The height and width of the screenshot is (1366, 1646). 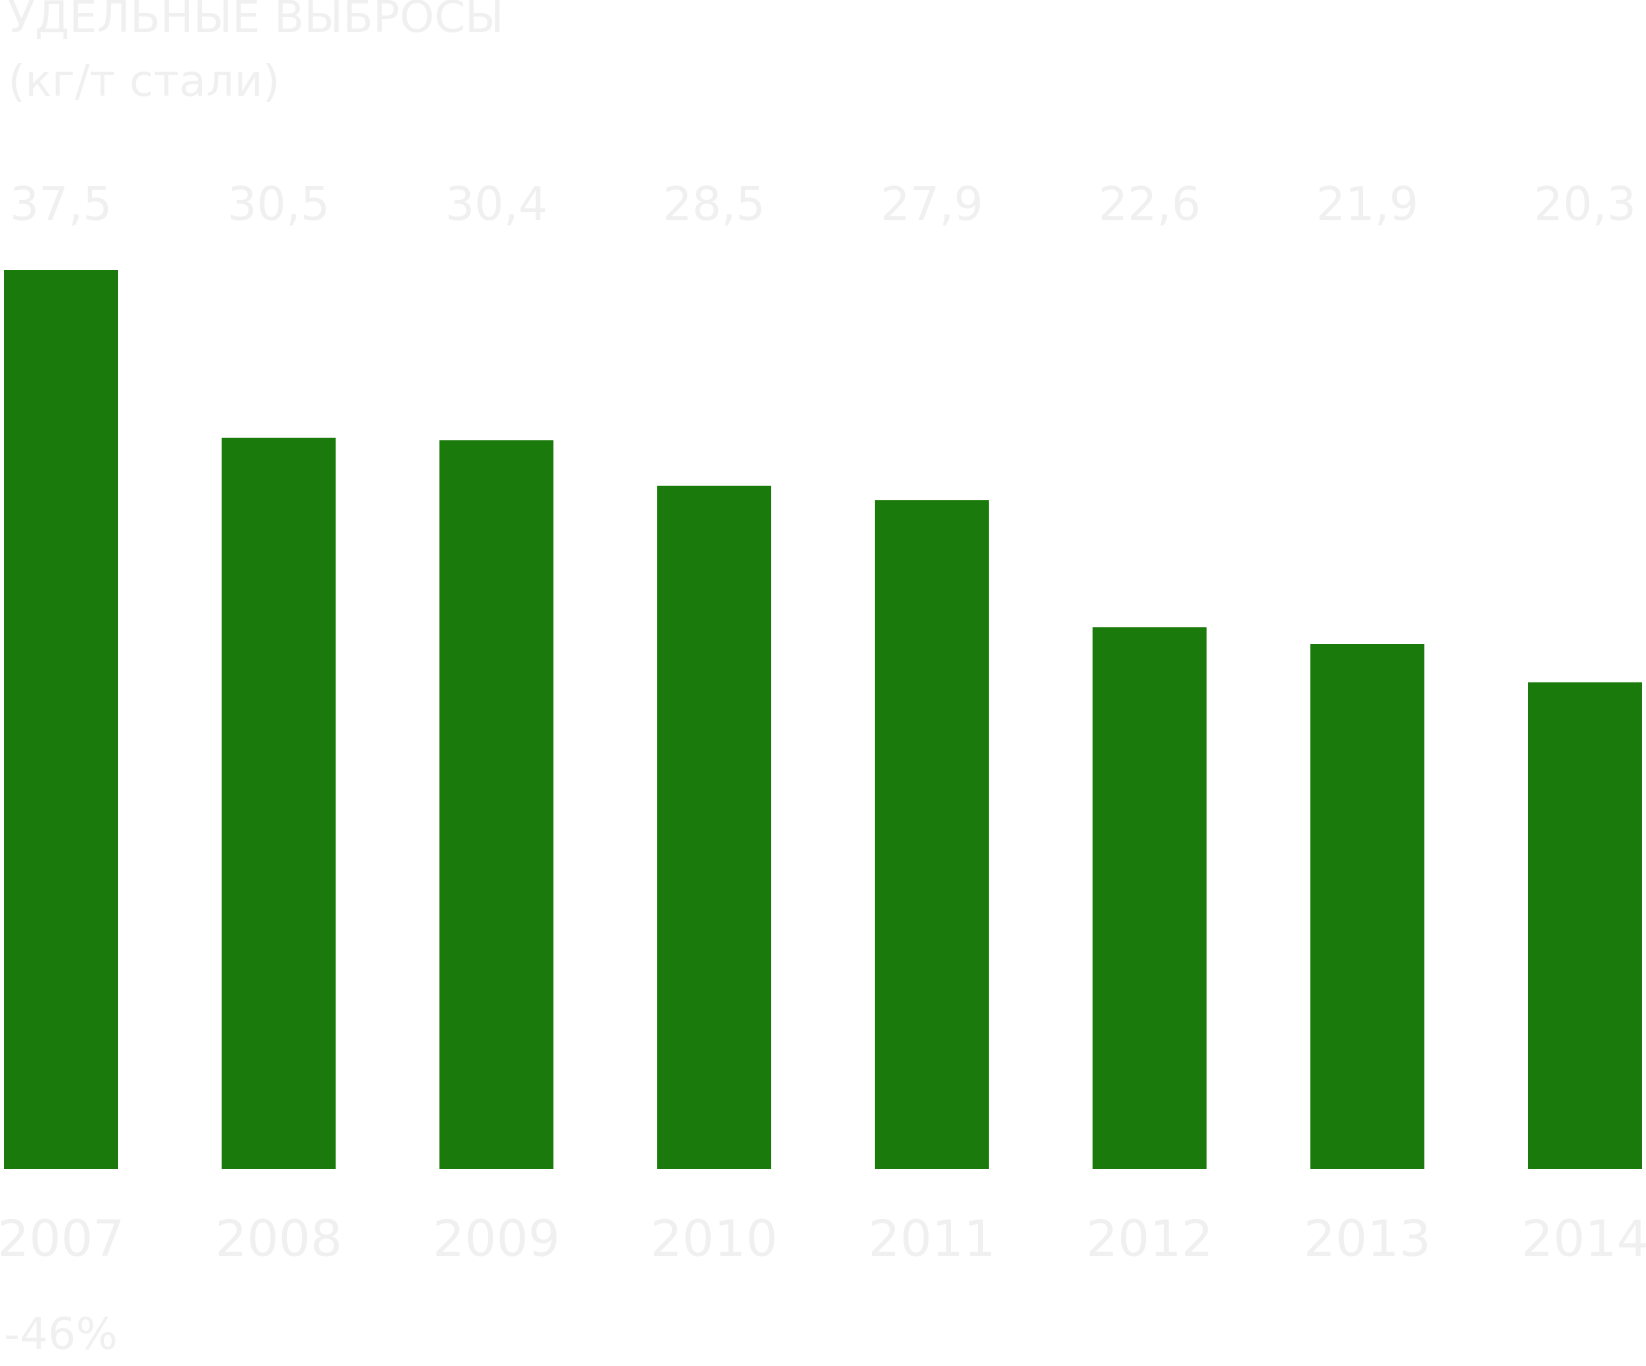 What do you see at coordinates (1149, 1239) in the screenshot?
I see `category-label-2012: 2012` at bounding box center [1149, 1239].